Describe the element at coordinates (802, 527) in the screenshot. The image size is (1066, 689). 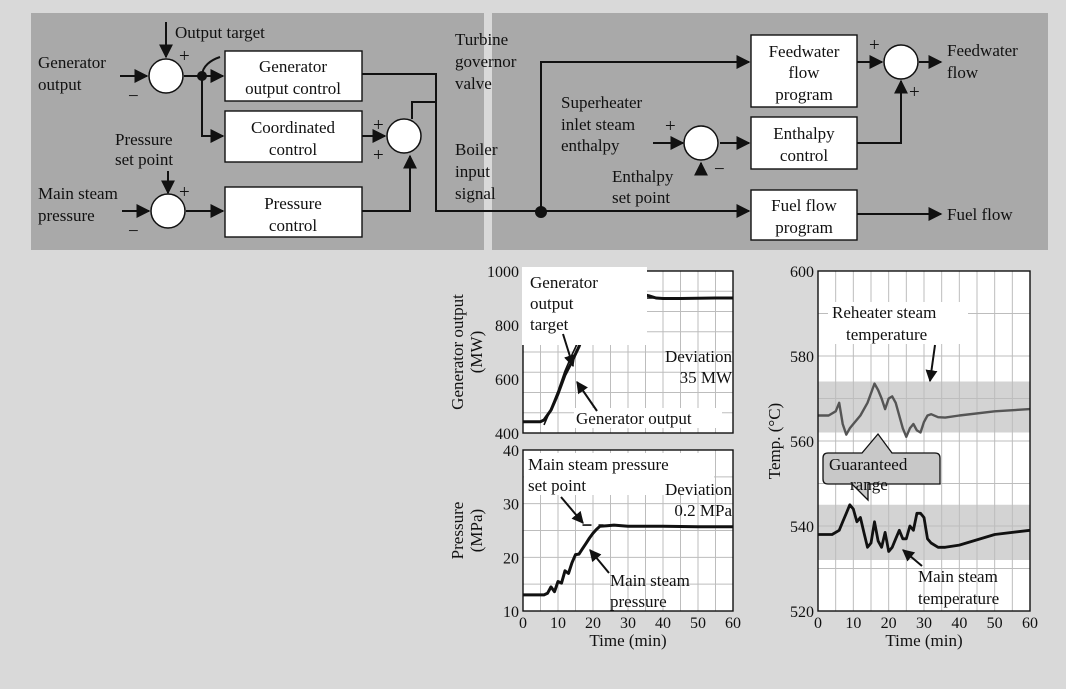
I see `y-tick-label: 540` at that location.